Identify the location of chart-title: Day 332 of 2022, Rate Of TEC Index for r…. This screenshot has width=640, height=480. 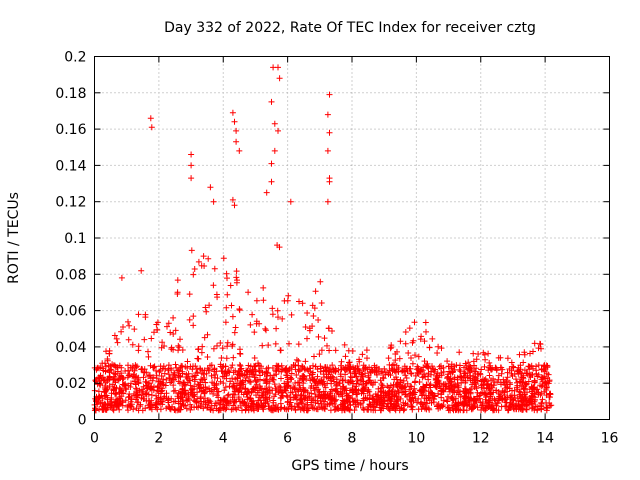
(350, 28).